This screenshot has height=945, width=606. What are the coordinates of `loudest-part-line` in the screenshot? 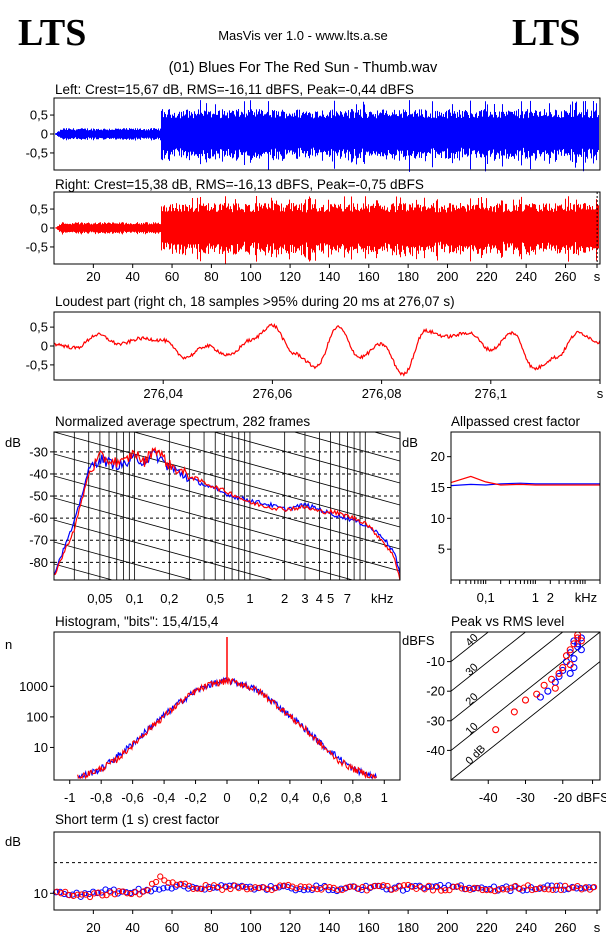 It's located at (327, 350).